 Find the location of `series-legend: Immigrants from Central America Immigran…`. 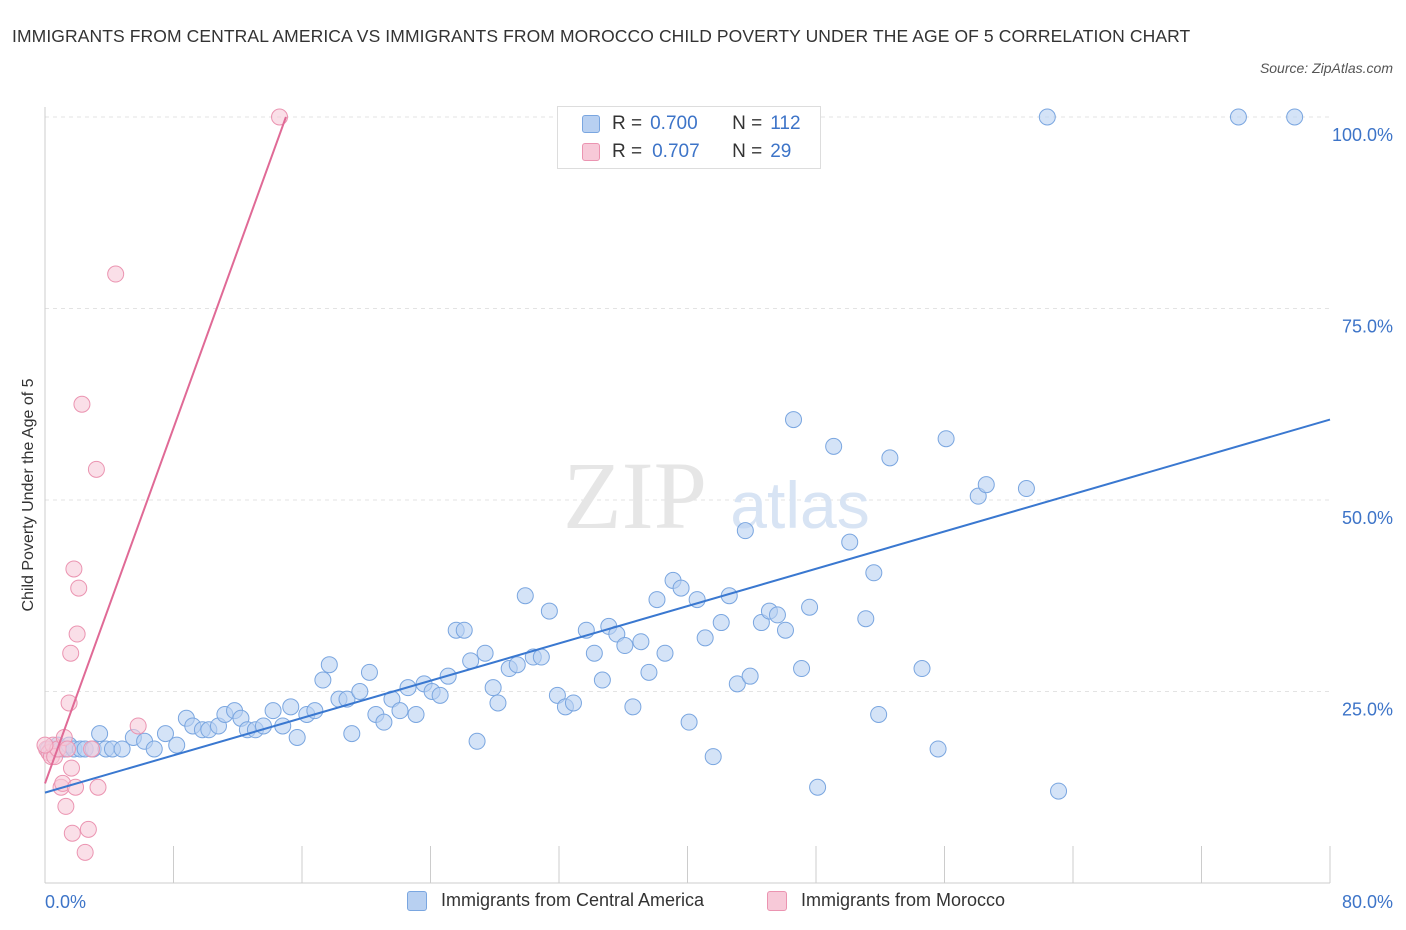

series-legend: Immigrants from Central America Immigran… is located at coordinates (703, 903).